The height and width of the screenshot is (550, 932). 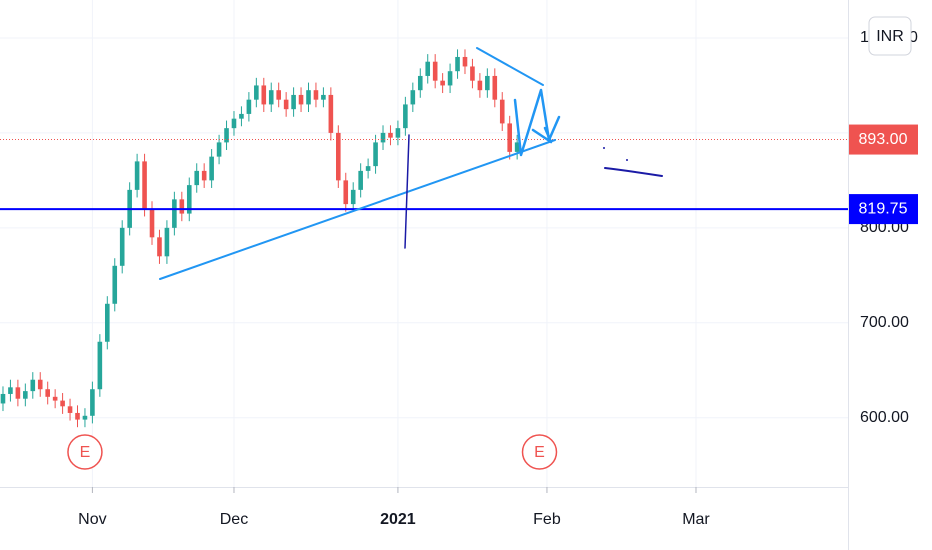 I want to click on price-label: 819.75, so click(x=883, y=208).